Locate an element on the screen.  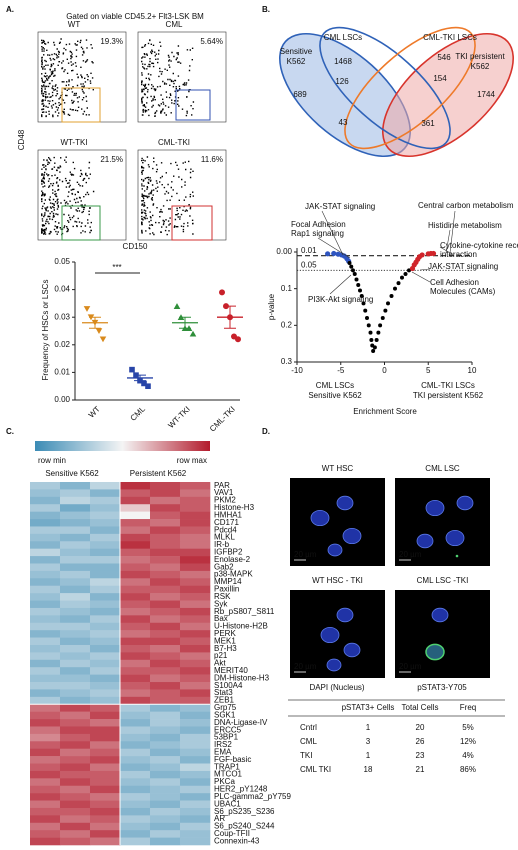
row-label: PKM2 is located at coordinates (225, 500).